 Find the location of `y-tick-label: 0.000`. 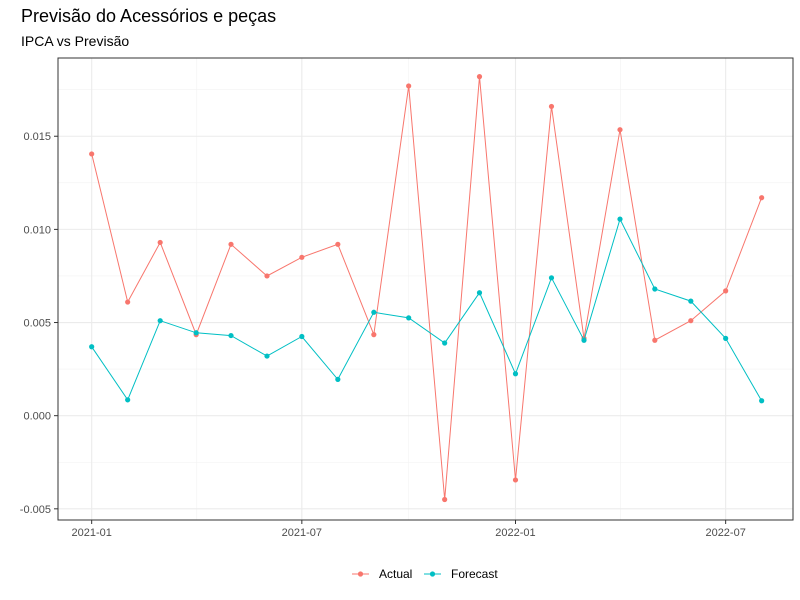

y-tick-label: 0.000 is located at coordinates (37, 417).